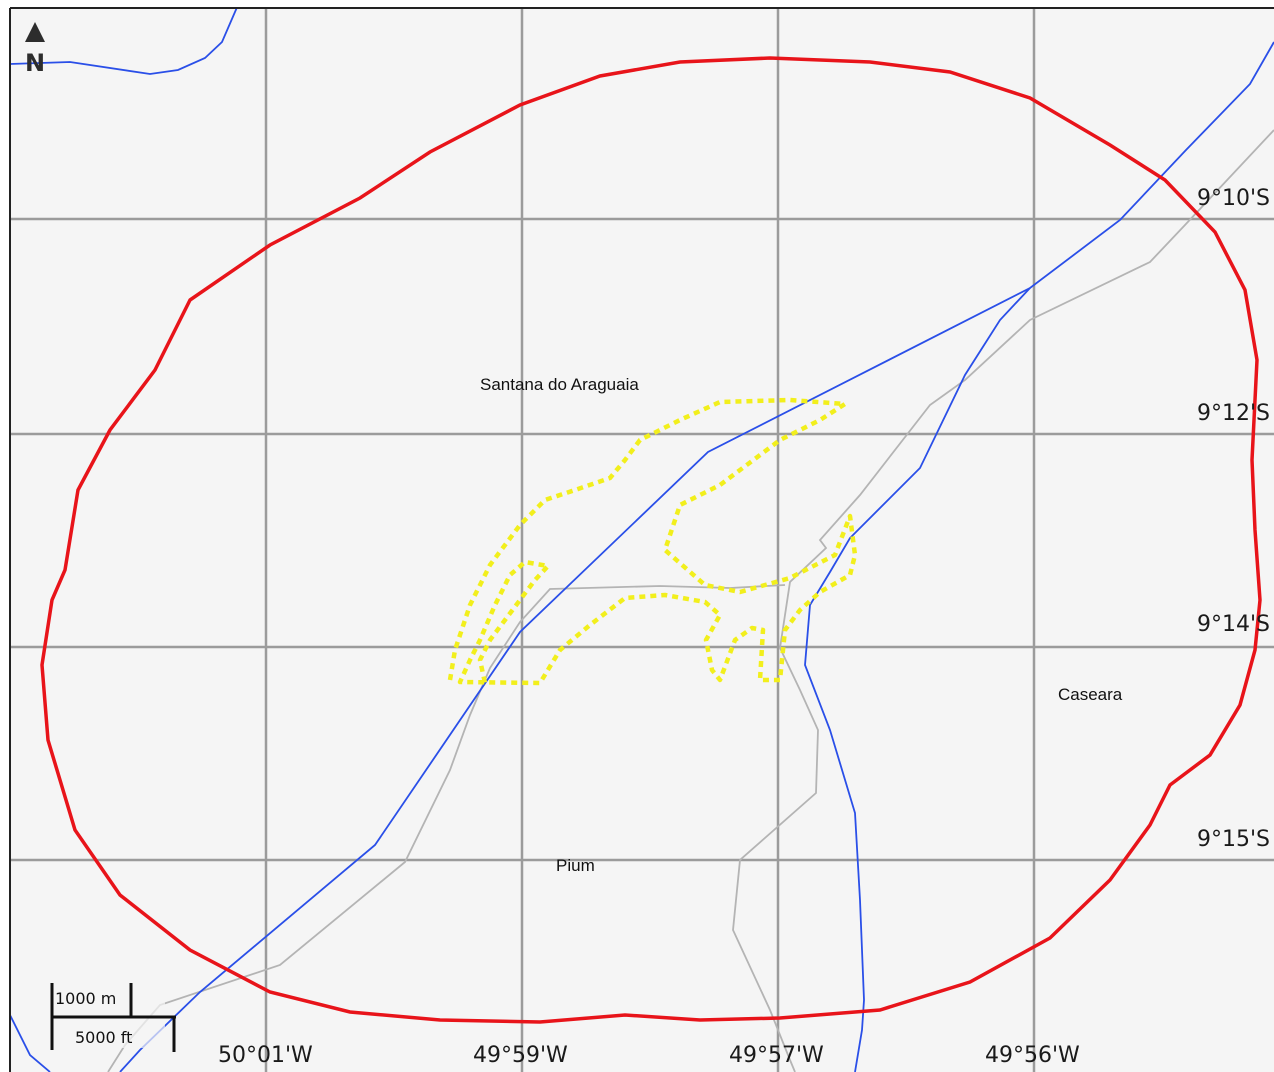 Image resolution: width=1274 pixels, height=1072 pixels. I want to click on north-arrow-label: N, so click(35, 63).